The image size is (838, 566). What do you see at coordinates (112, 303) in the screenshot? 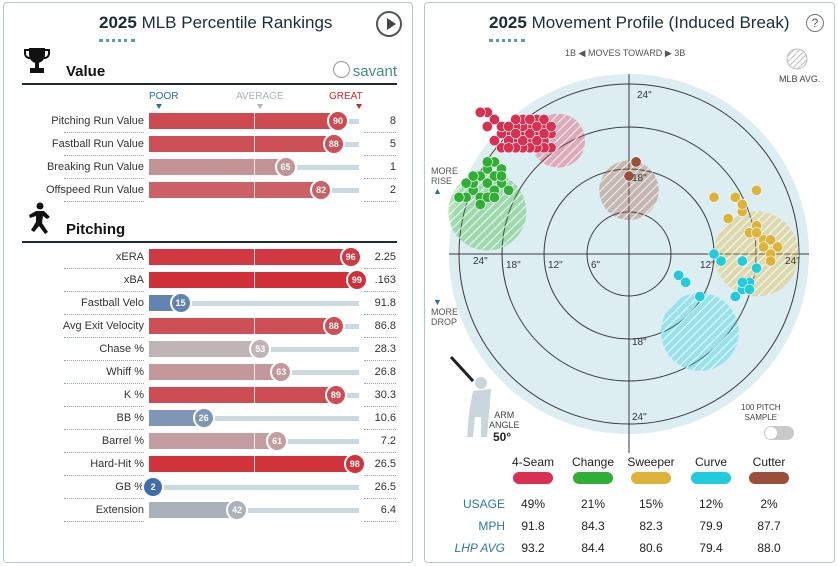
I see `metric-label: Fastball Velo` at bounding box center [112, 303].